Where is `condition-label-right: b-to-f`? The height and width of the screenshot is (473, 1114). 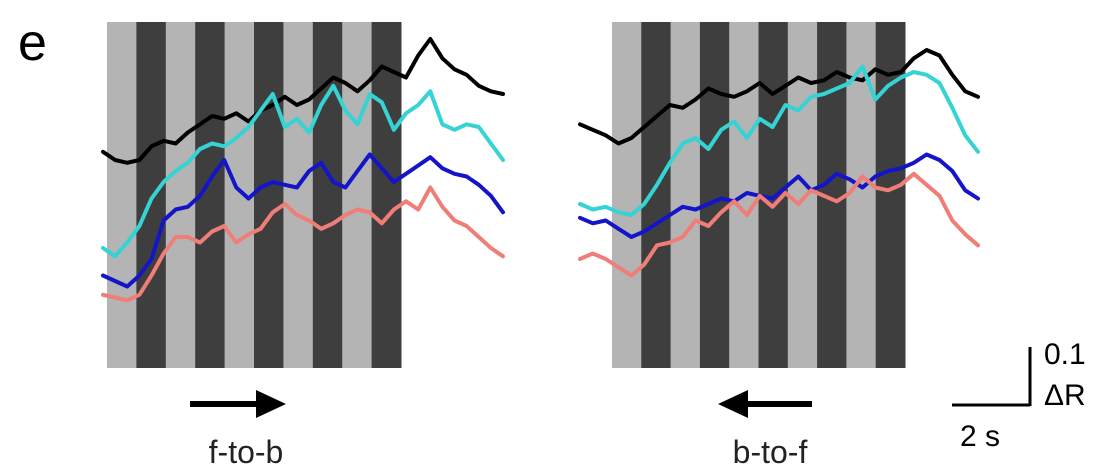 condition-label-right: b-to-f is located at coordinates (770, 452).